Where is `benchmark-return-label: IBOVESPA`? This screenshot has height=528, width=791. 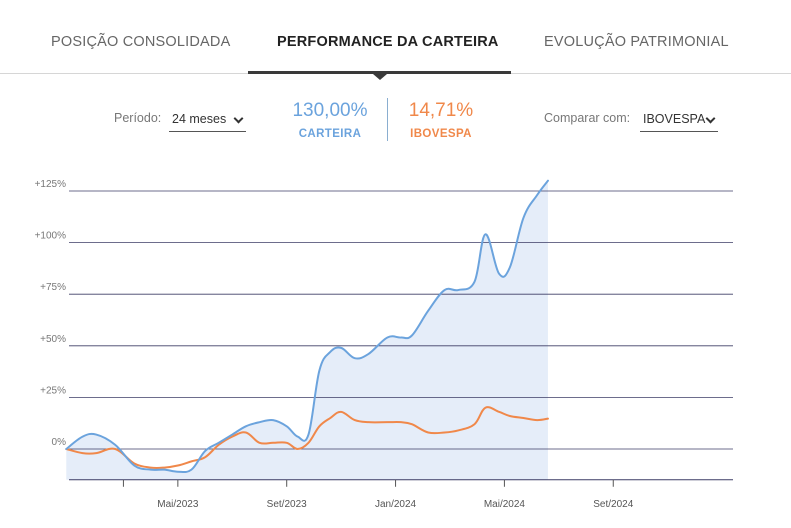 benchmark-return-label: IBOVESPA is located at coordinates (441, 134).